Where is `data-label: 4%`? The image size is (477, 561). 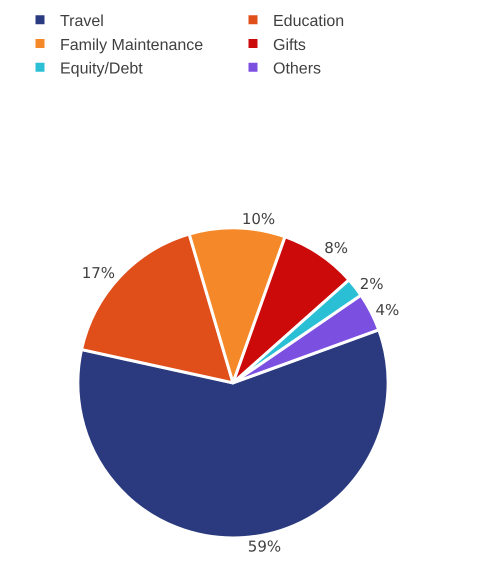 data-label: 4% is located at coordinates (387, 310).